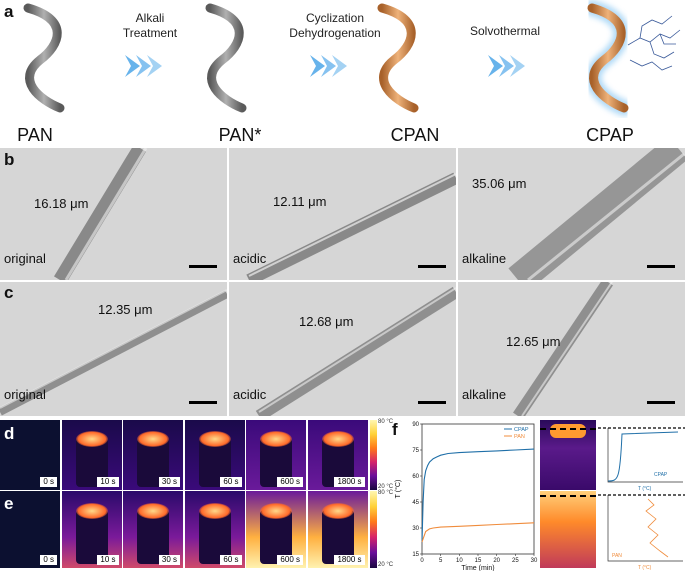 The width and height of the screenshot is (685, 571). I want to click on legend-label: PAN, so click(519, 437).